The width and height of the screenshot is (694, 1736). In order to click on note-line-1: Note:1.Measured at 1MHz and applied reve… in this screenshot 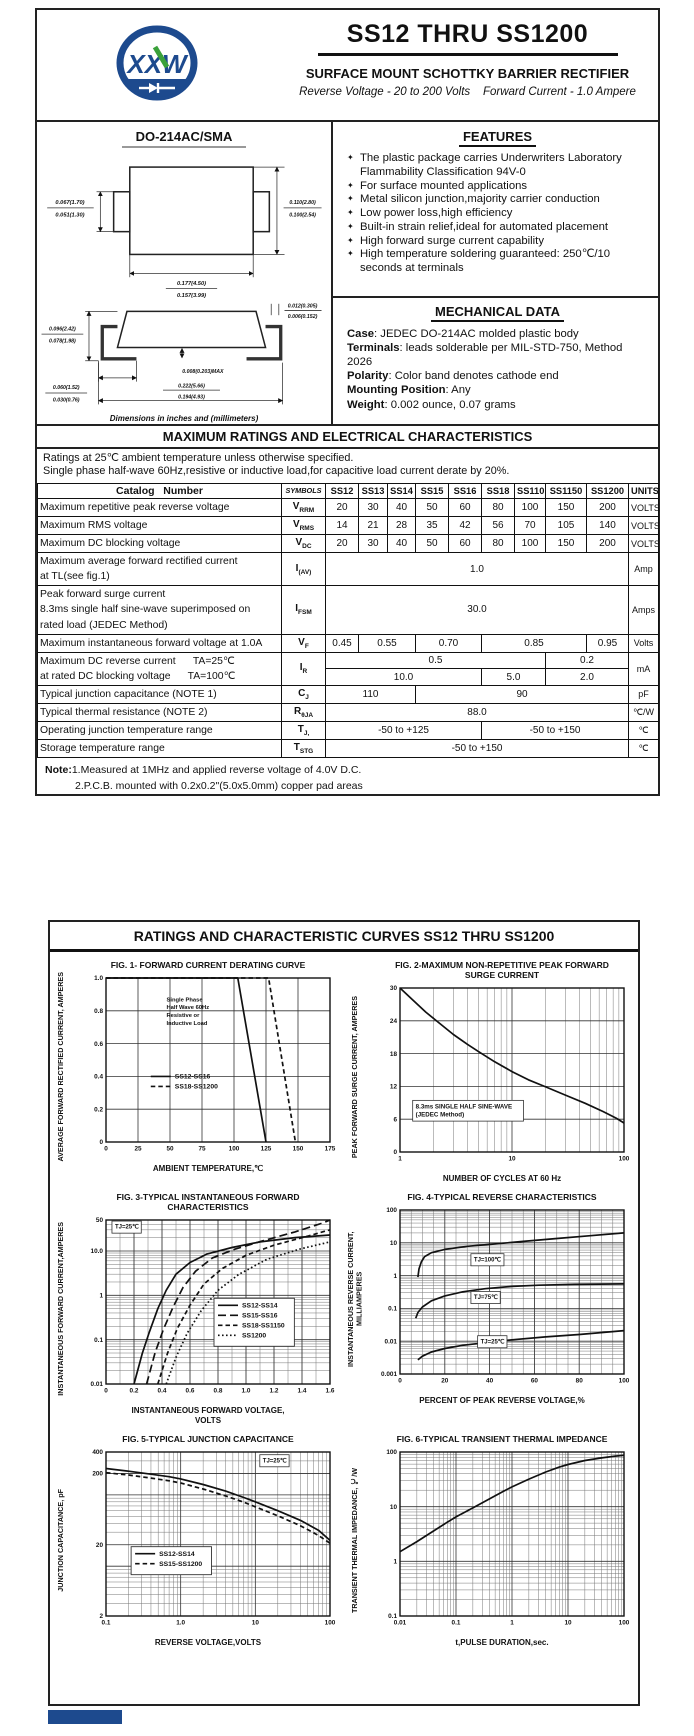, I will do `click(203, 770)`.